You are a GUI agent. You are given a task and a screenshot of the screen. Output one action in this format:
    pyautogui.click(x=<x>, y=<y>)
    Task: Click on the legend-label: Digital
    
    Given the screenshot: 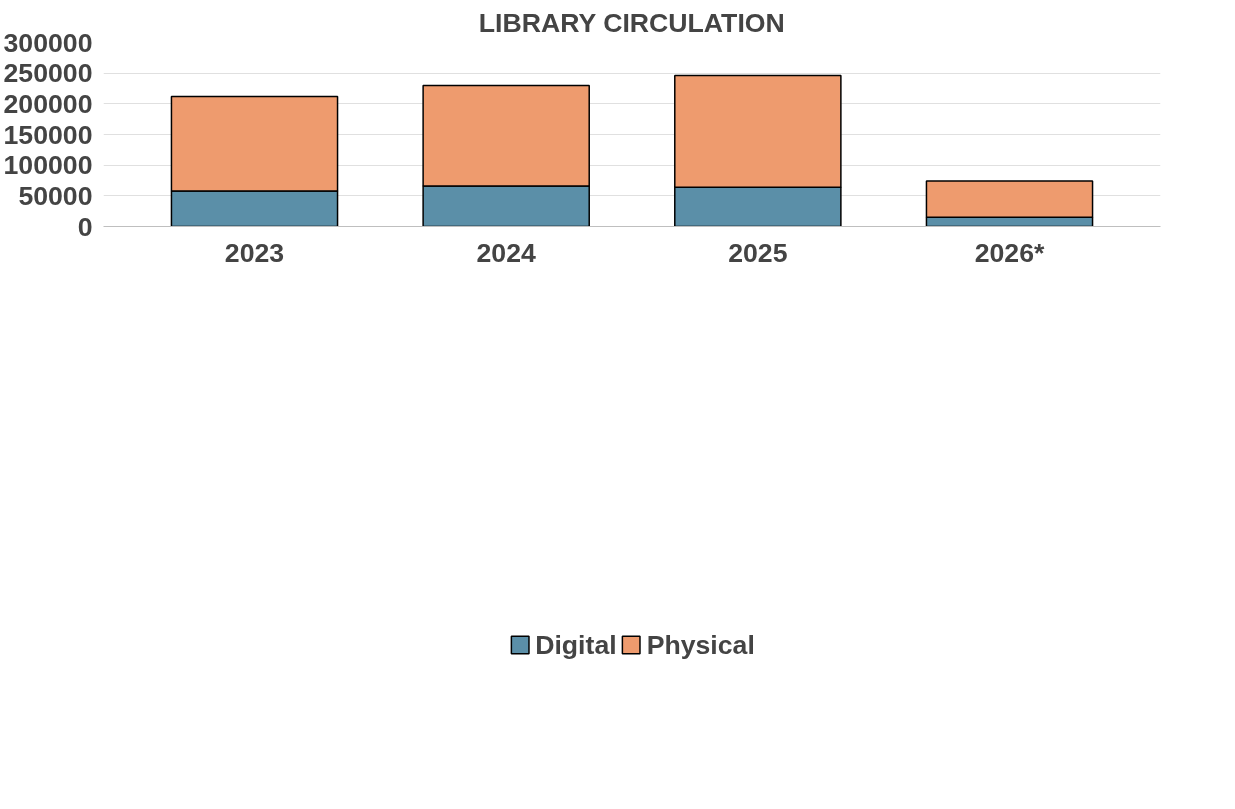 What is the action you would take?
    pyautogui.click(x=576, y=645)
    